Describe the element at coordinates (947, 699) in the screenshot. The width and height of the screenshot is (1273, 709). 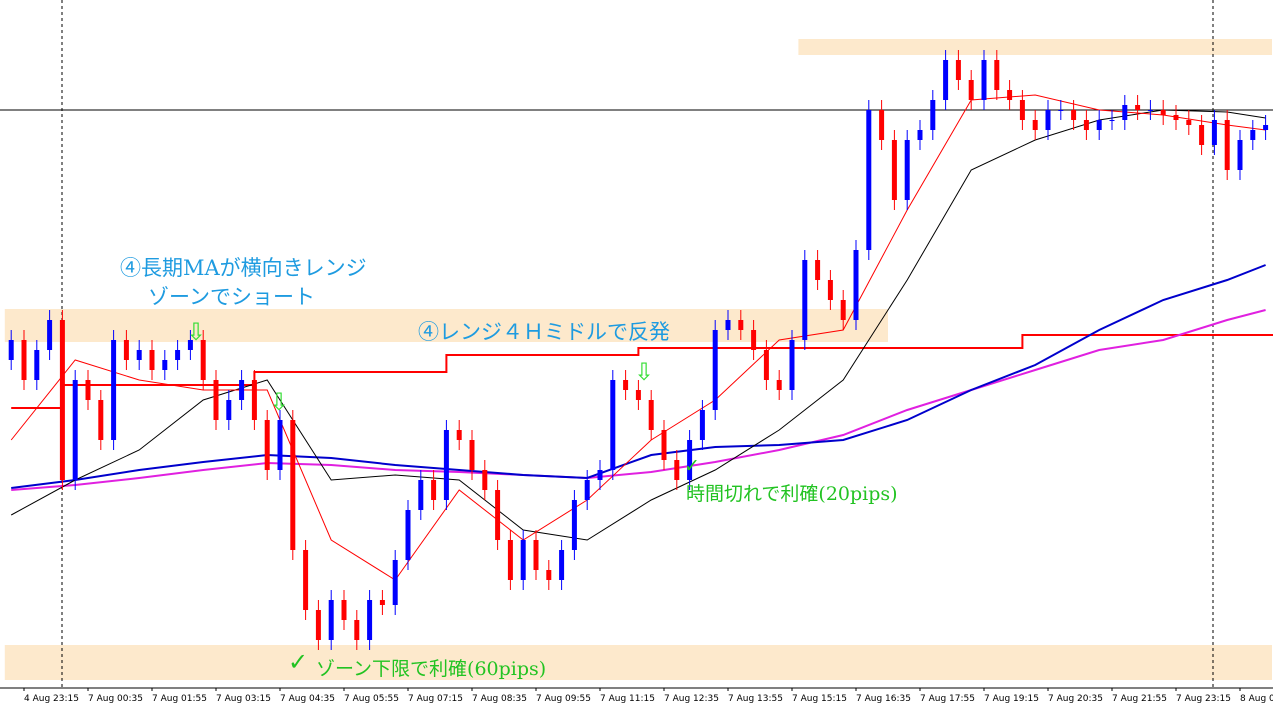
I see `x-tick-label: 7 Aug 17:55` at that location.